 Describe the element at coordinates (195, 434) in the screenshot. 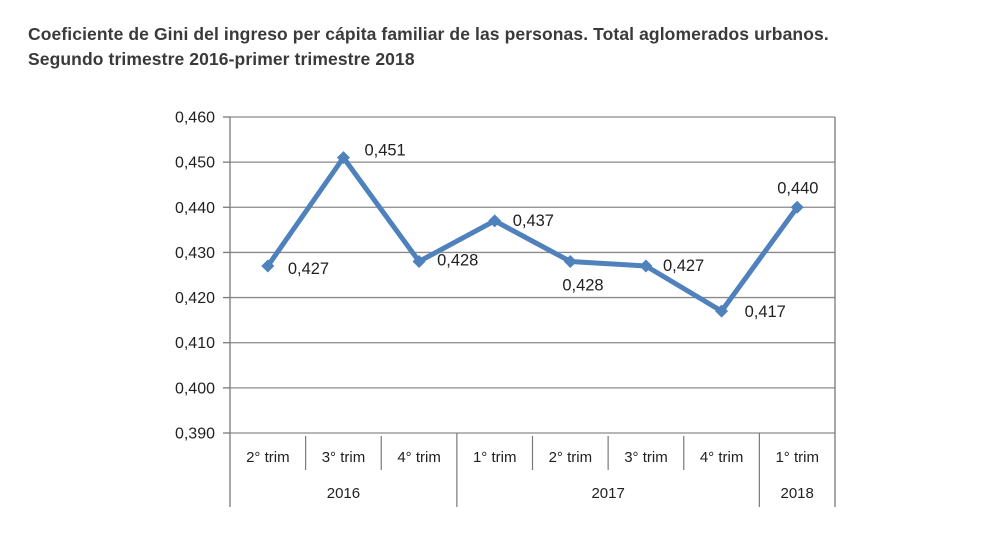

I see `y-axis-label: 0,390` at that location.